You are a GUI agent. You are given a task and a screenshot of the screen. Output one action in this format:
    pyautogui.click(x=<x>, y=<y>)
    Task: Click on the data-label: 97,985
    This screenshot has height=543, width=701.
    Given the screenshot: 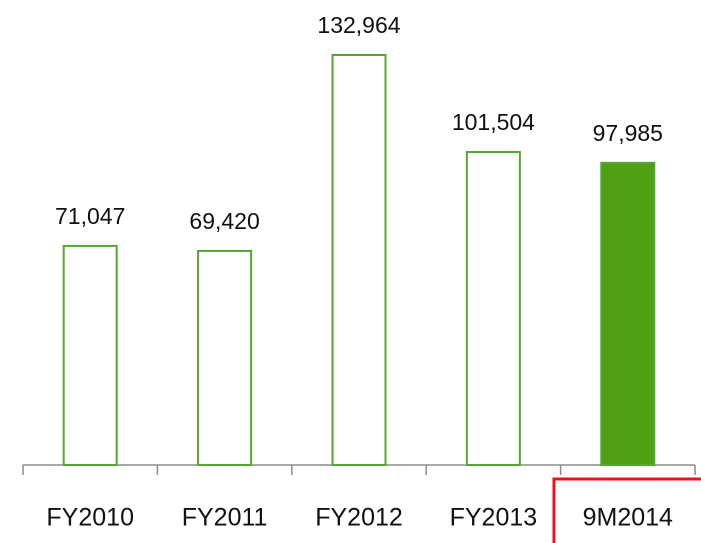 What is the action you would take?
    pyautogui.click(x=628, y=133)
    